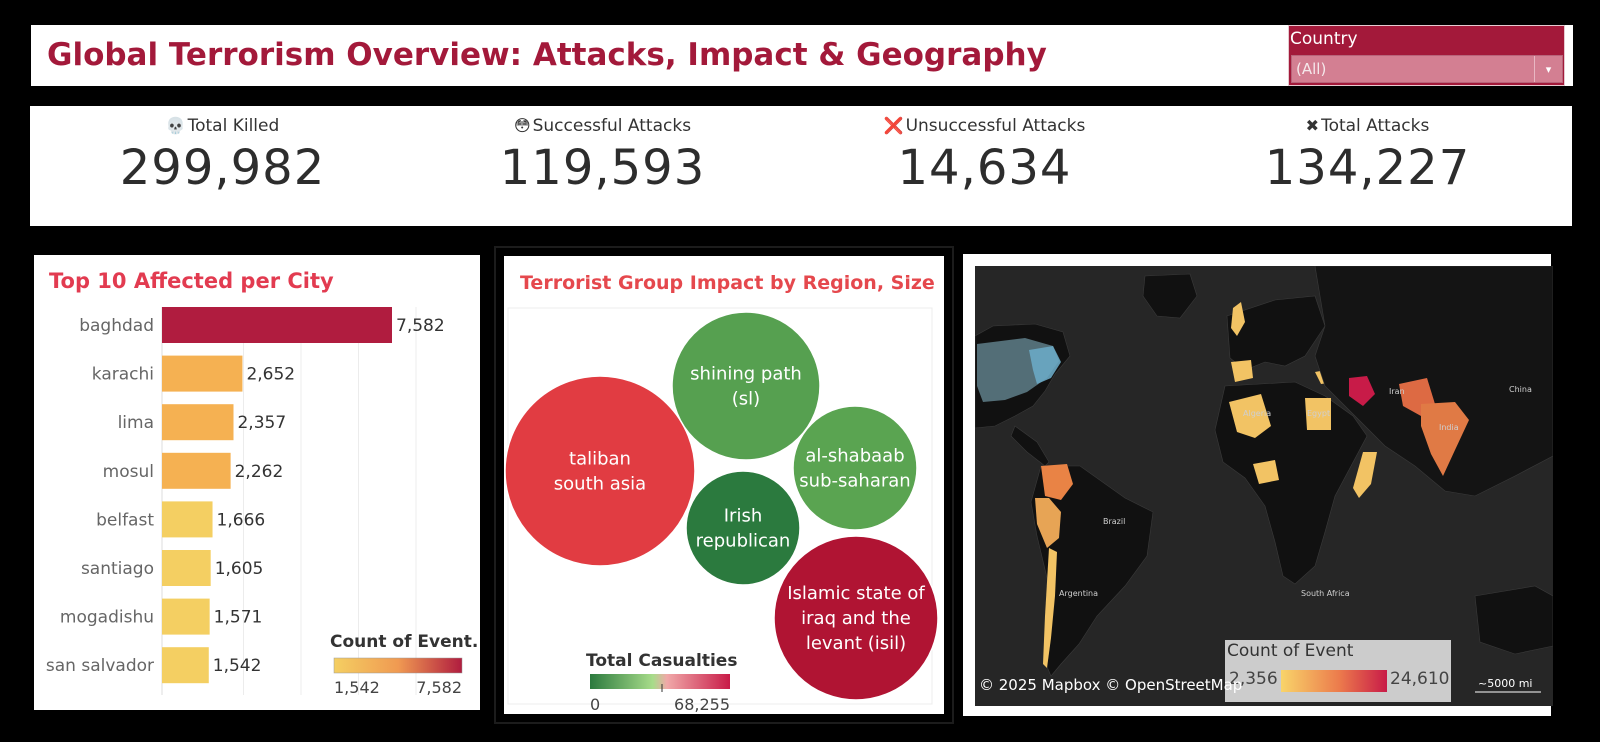 This screenshot has width=1600, height=742. Describe the element at coordinates (1520, 389) in the screenshot. I see `map-label: China` at that location.